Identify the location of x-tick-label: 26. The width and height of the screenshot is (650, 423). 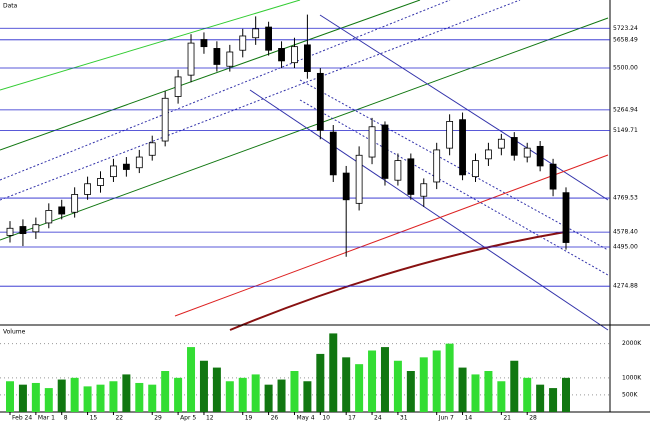
(275, 418).